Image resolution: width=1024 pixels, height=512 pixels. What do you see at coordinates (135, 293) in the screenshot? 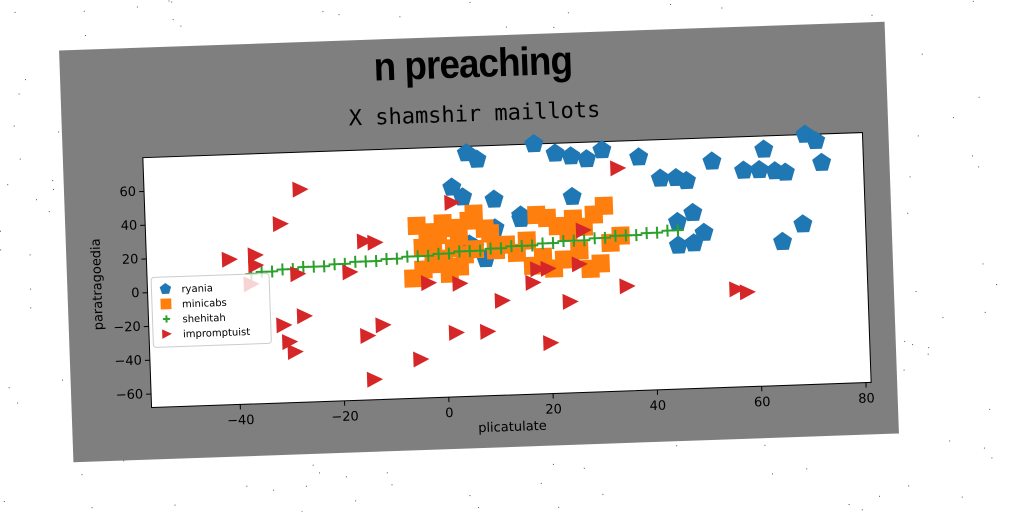
I see `y-tick-label: 0` at bounding box center [135, 293].